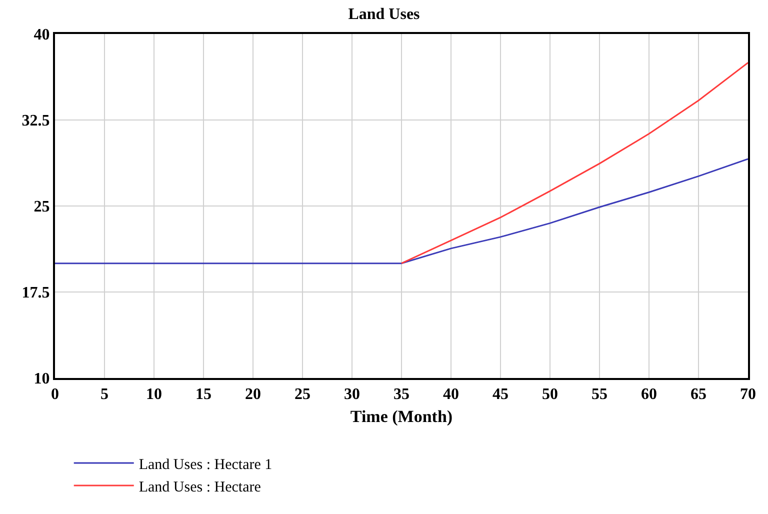 The image size is (768, 514). Describe the element at coordinates (36, 293) in the screenshot. I see `y-tick-label: 17.5` at that location.